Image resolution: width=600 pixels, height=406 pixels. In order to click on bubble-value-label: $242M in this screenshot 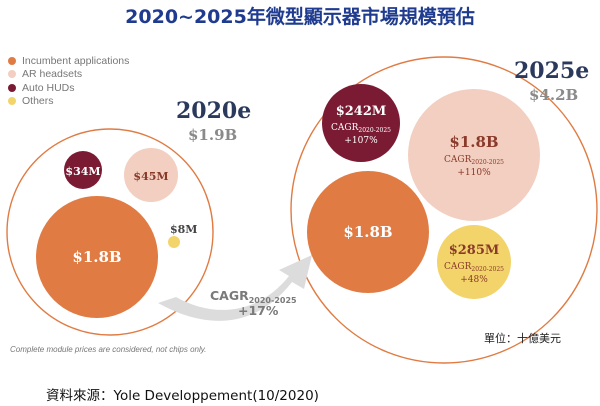, I will do `click(361, 111)`.